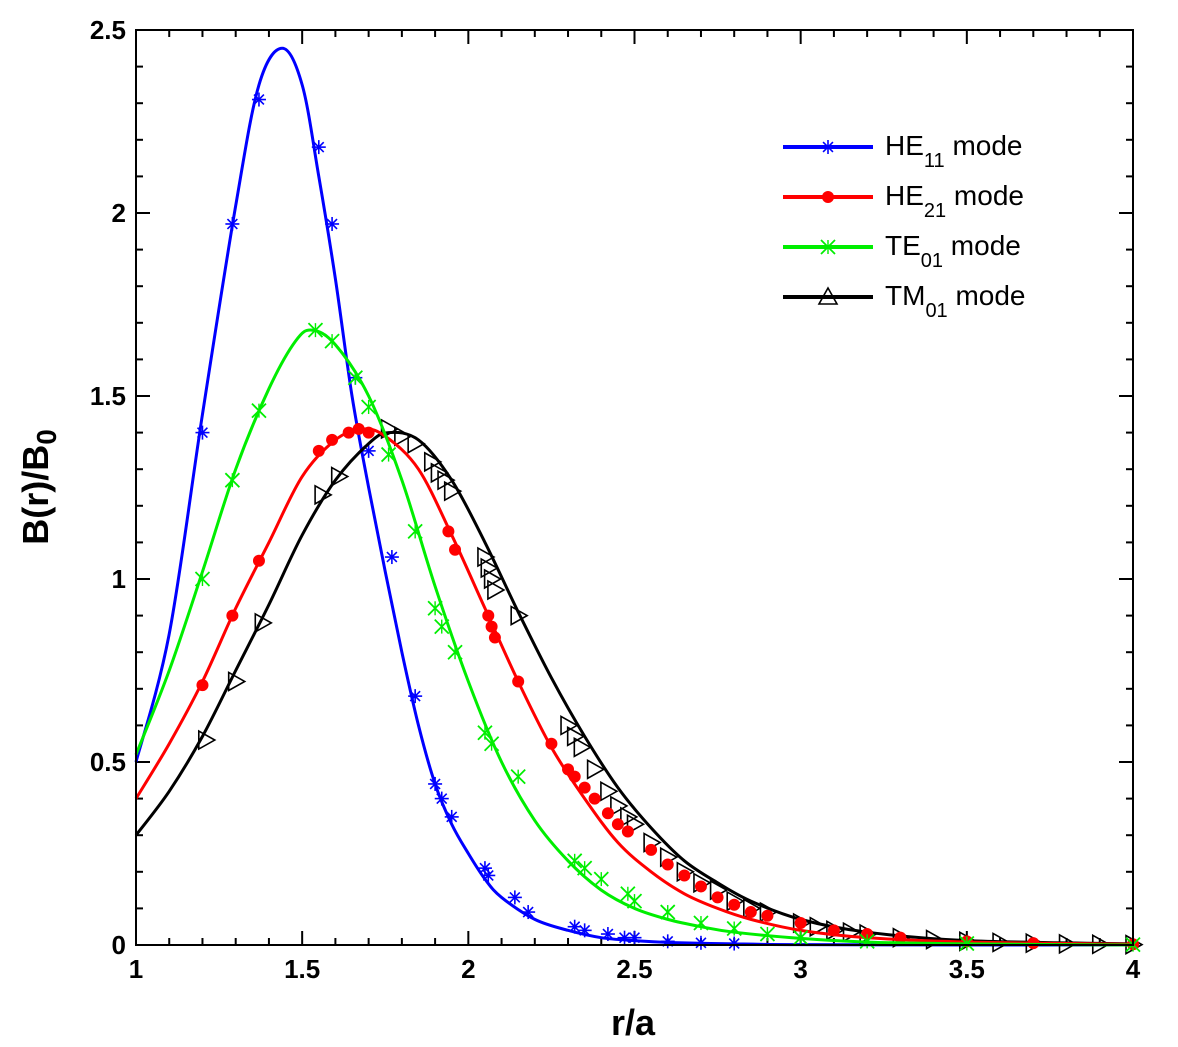 The image size is (1178, 1047). I want to click on legend-label: HE21 mode, so click(954, 201).